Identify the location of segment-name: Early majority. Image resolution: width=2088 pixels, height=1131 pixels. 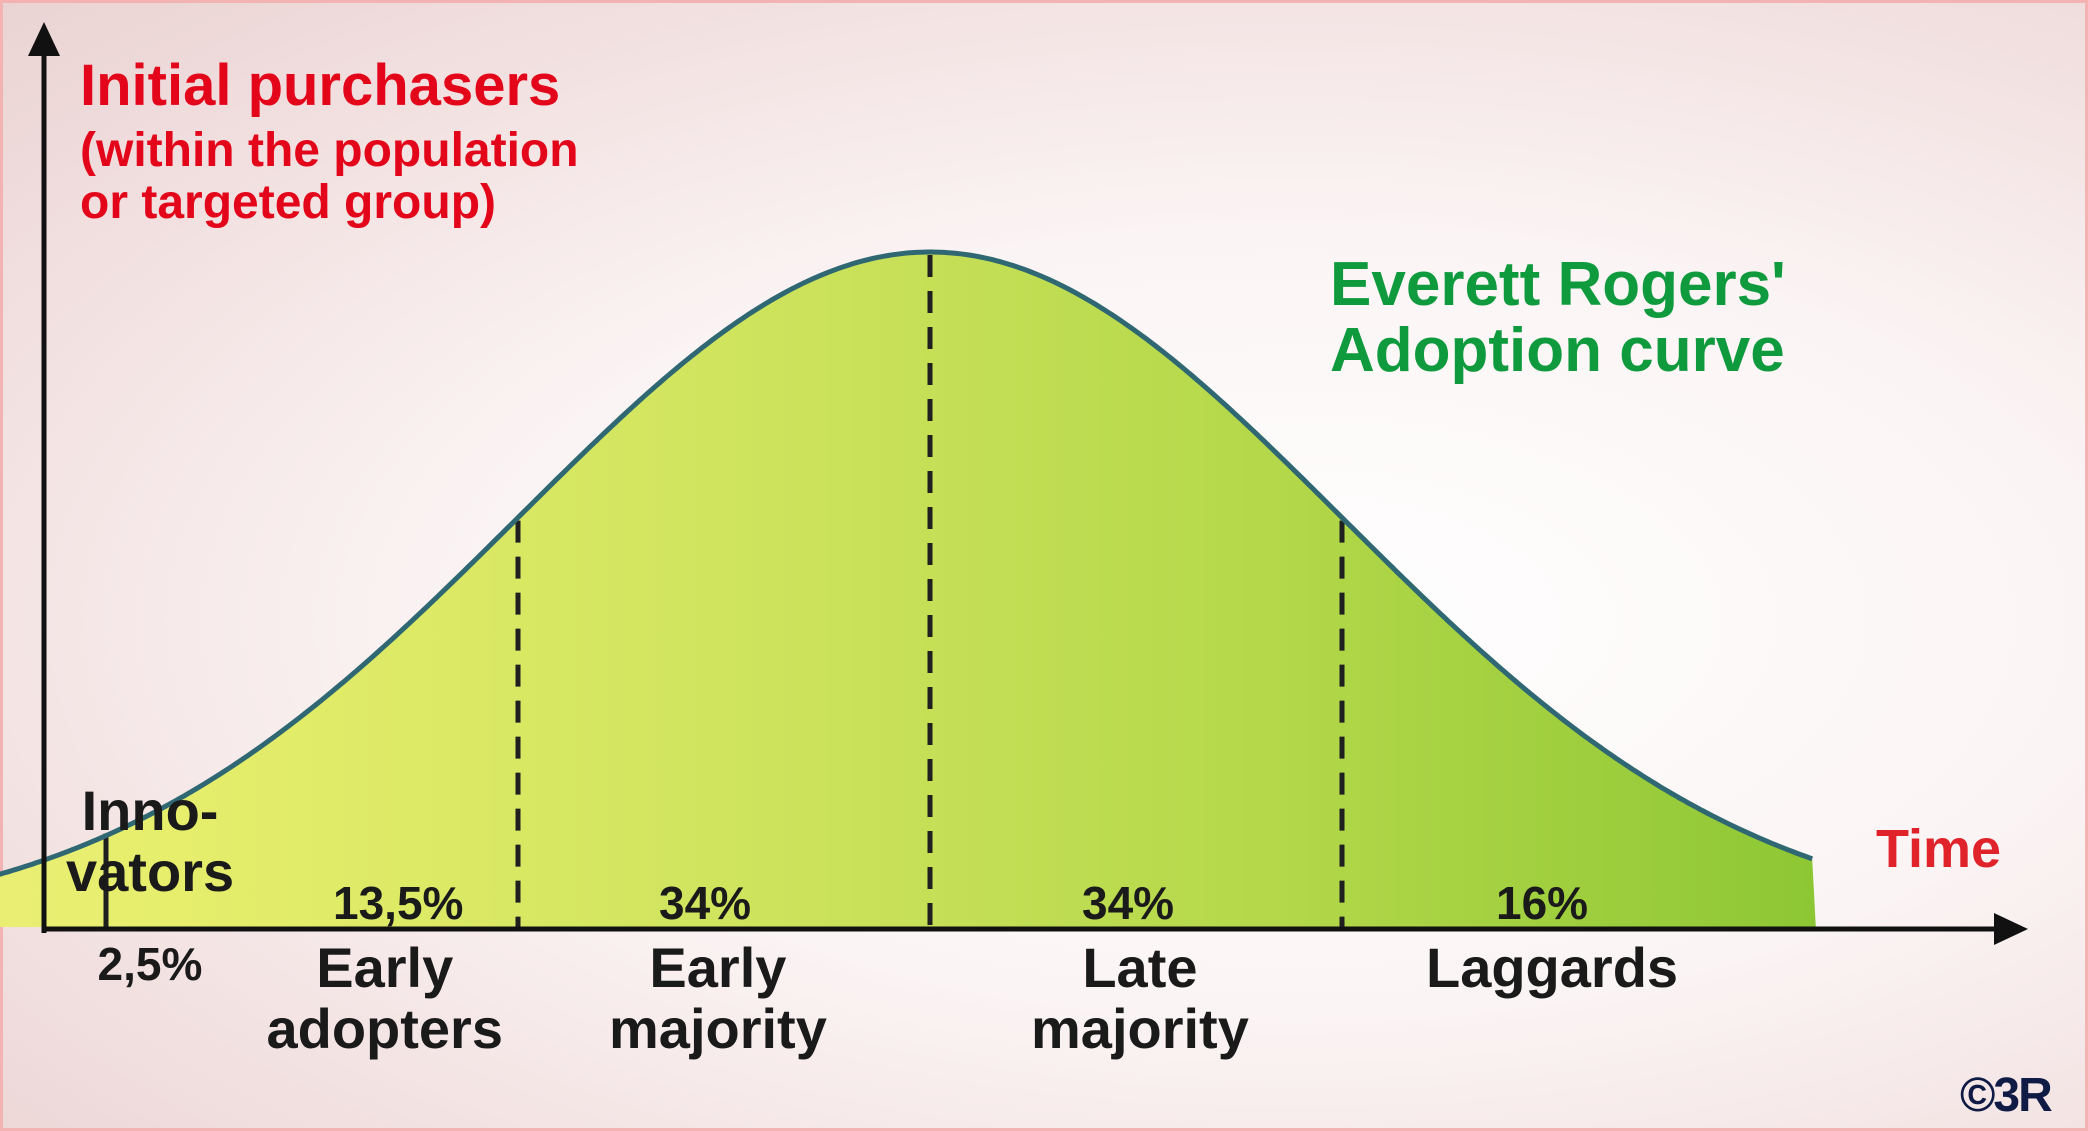
(718, 998).